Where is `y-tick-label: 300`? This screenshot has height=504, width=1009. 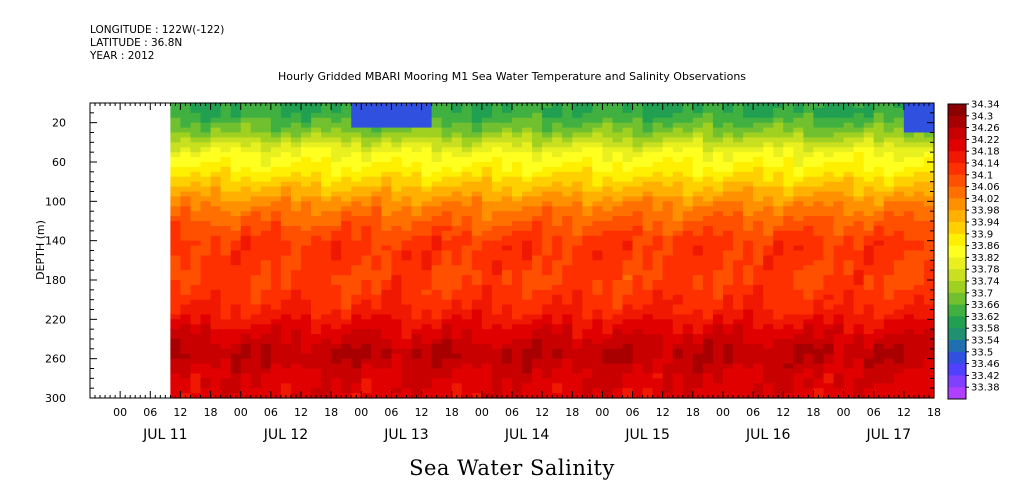
y-tick-label: 300 is located at coordinates (55, 398).